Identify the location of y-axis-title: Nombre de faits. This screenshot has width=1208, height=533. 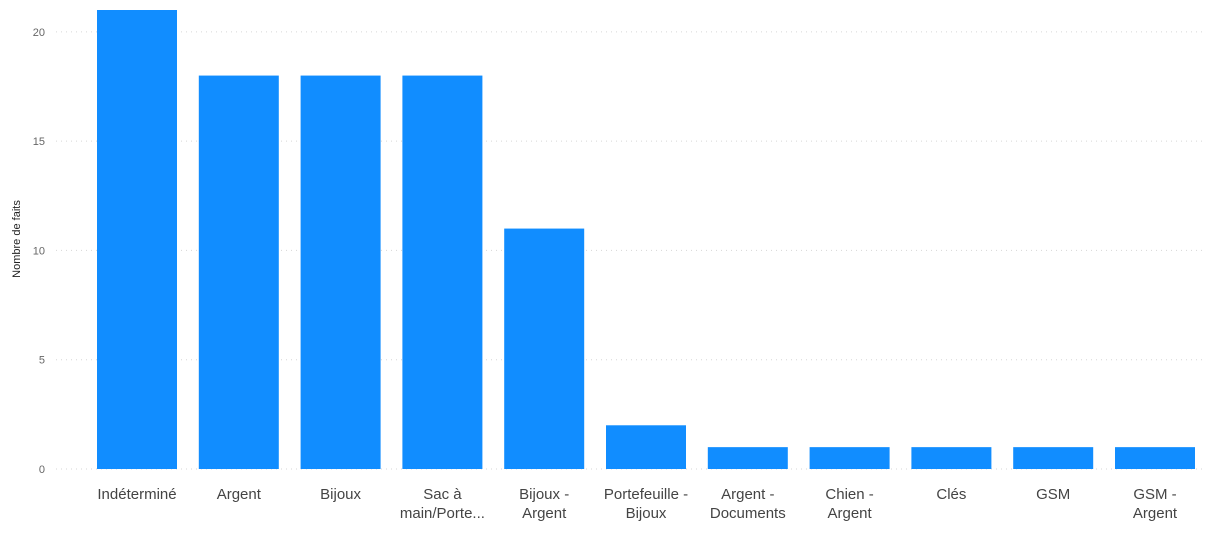
(17, 239).